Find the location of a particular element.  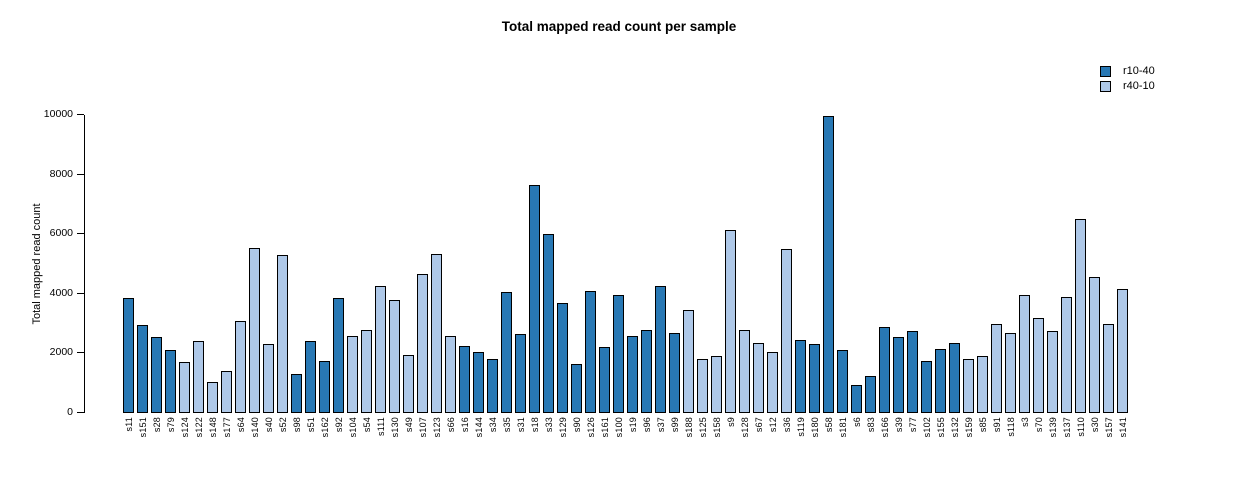

legend-item-r40-10: r40-10 is located at coordinates (1127, 86).